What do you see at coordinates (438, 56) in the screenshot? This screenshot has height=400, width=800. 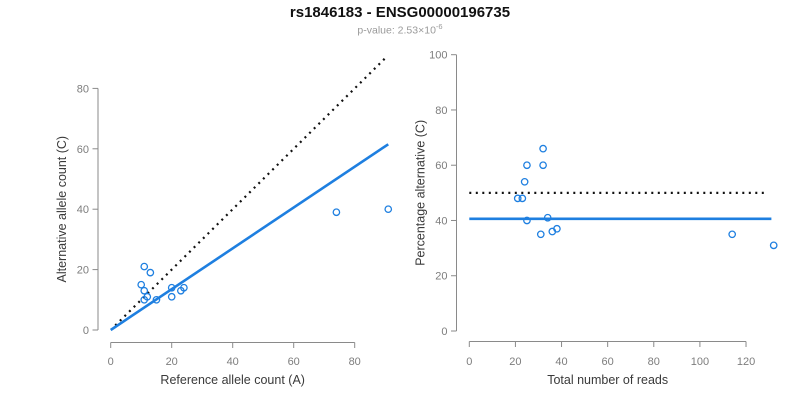 I see `y-tick-label: 100` at bounding box center [438, 56].